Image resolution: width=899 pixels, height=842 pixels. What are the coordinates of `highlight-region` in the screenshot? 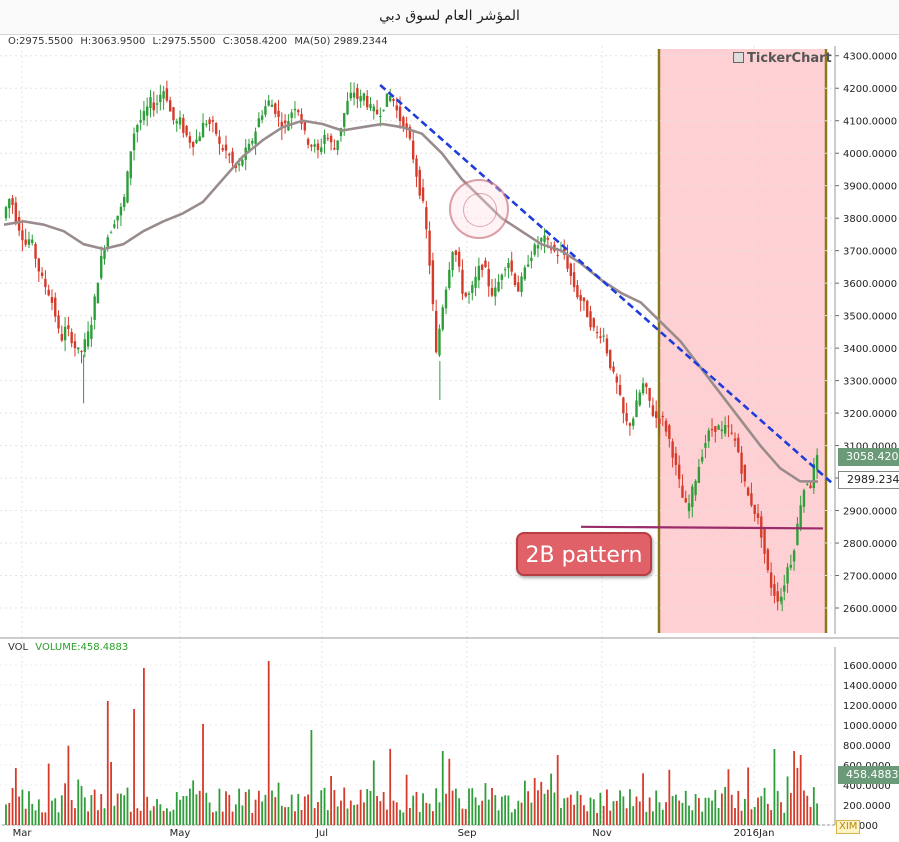 It's located at (743, 341).